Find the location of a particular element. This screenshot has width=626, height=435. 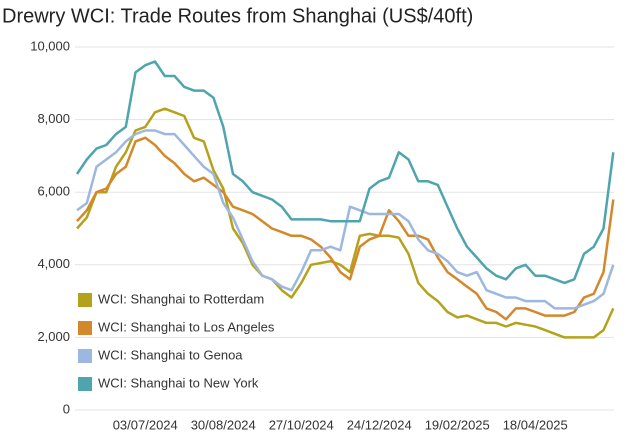

legend-label: WCI: Shanghai to New York is located at coordinates (178, 382).